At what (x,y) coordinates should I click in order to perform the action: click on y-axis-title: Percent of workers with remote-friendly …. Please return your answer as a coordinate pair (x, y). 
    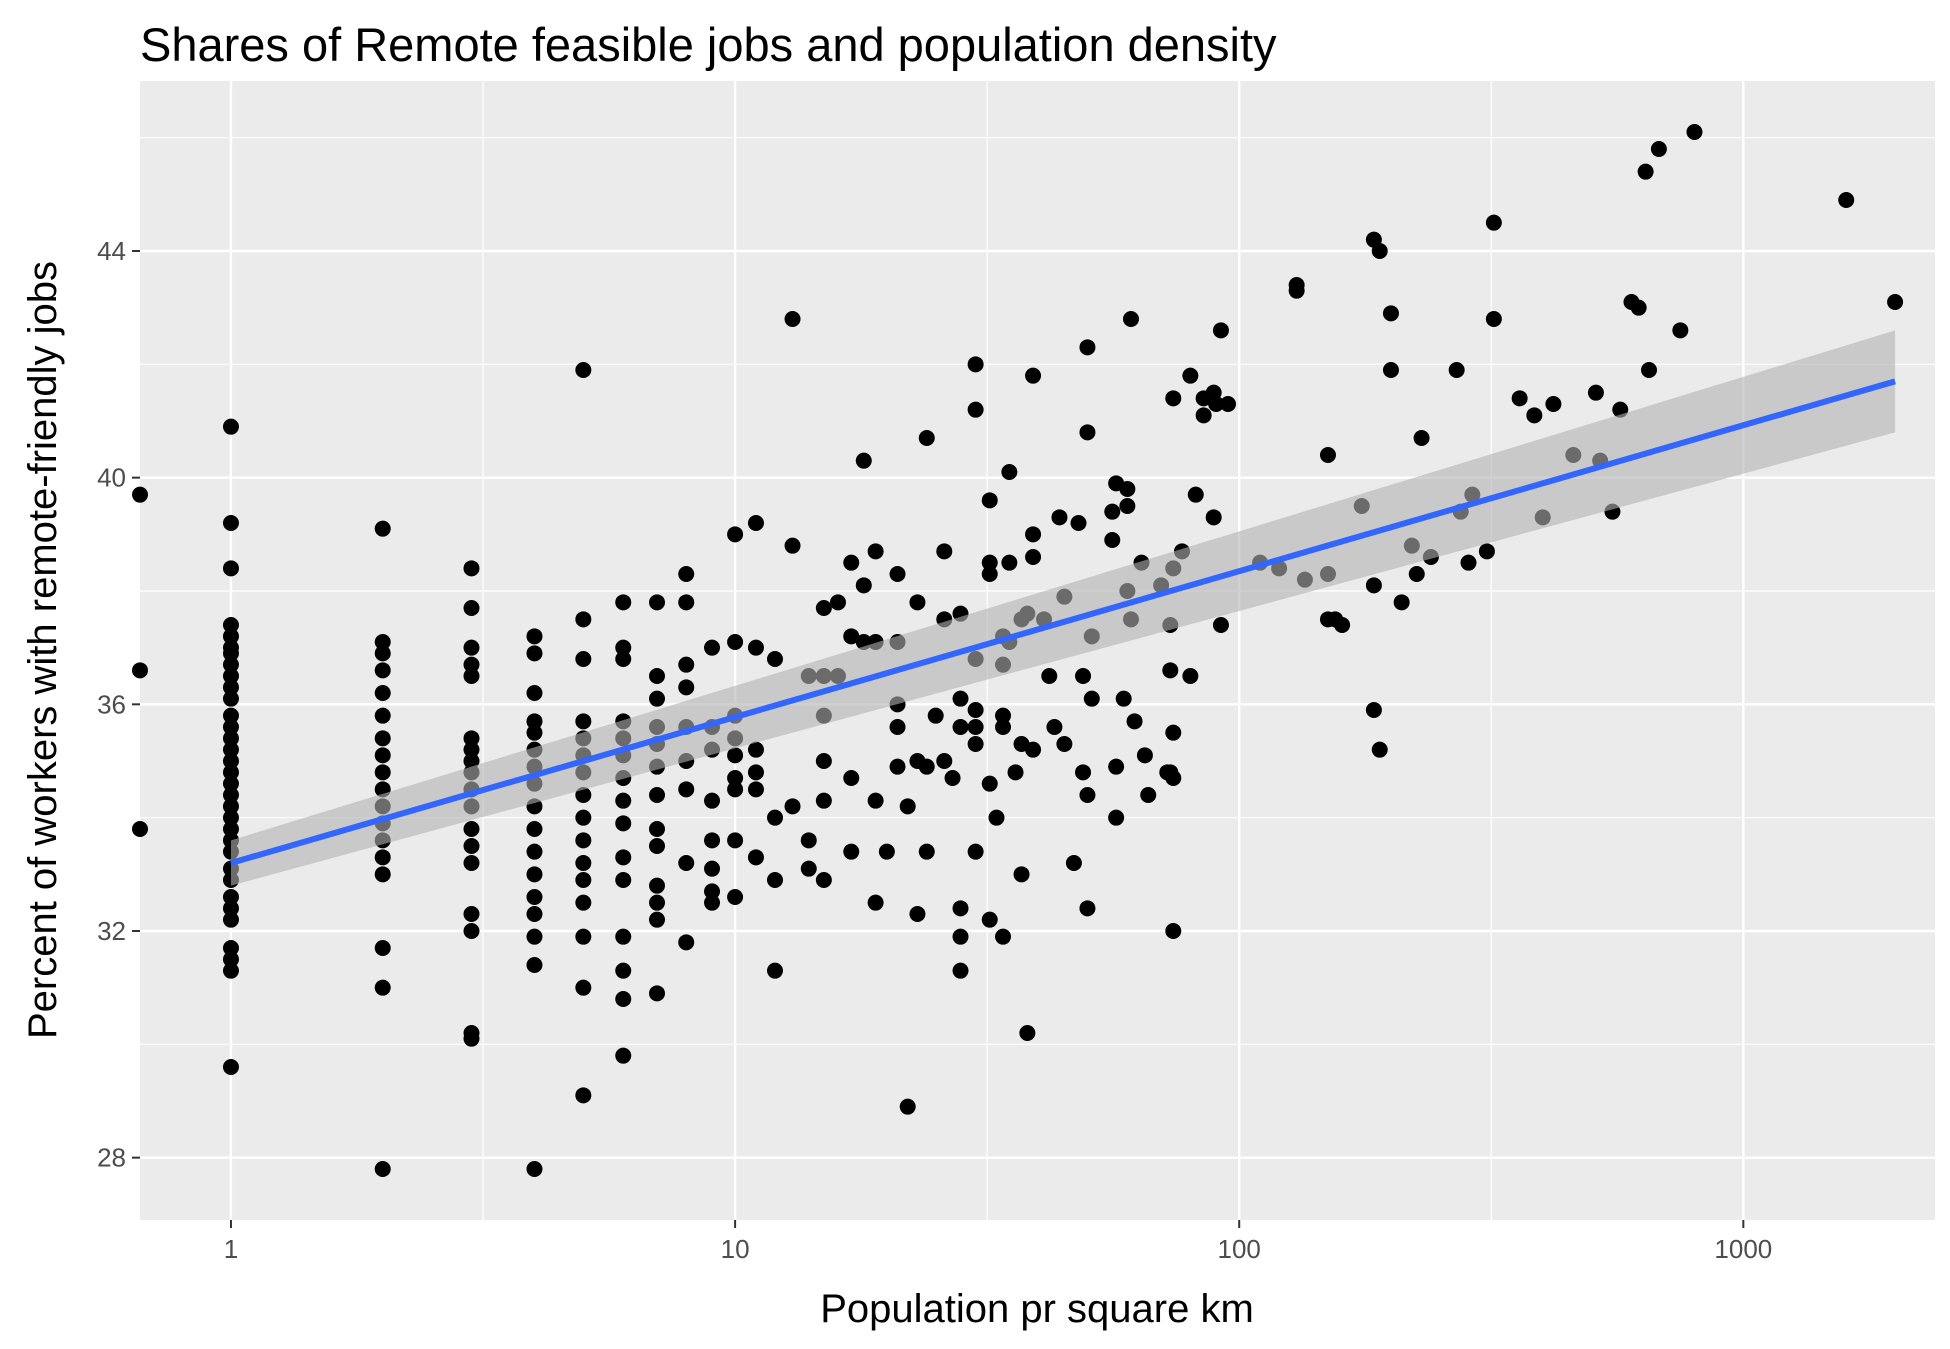
    Looking at the image, I should click on (43, 650).